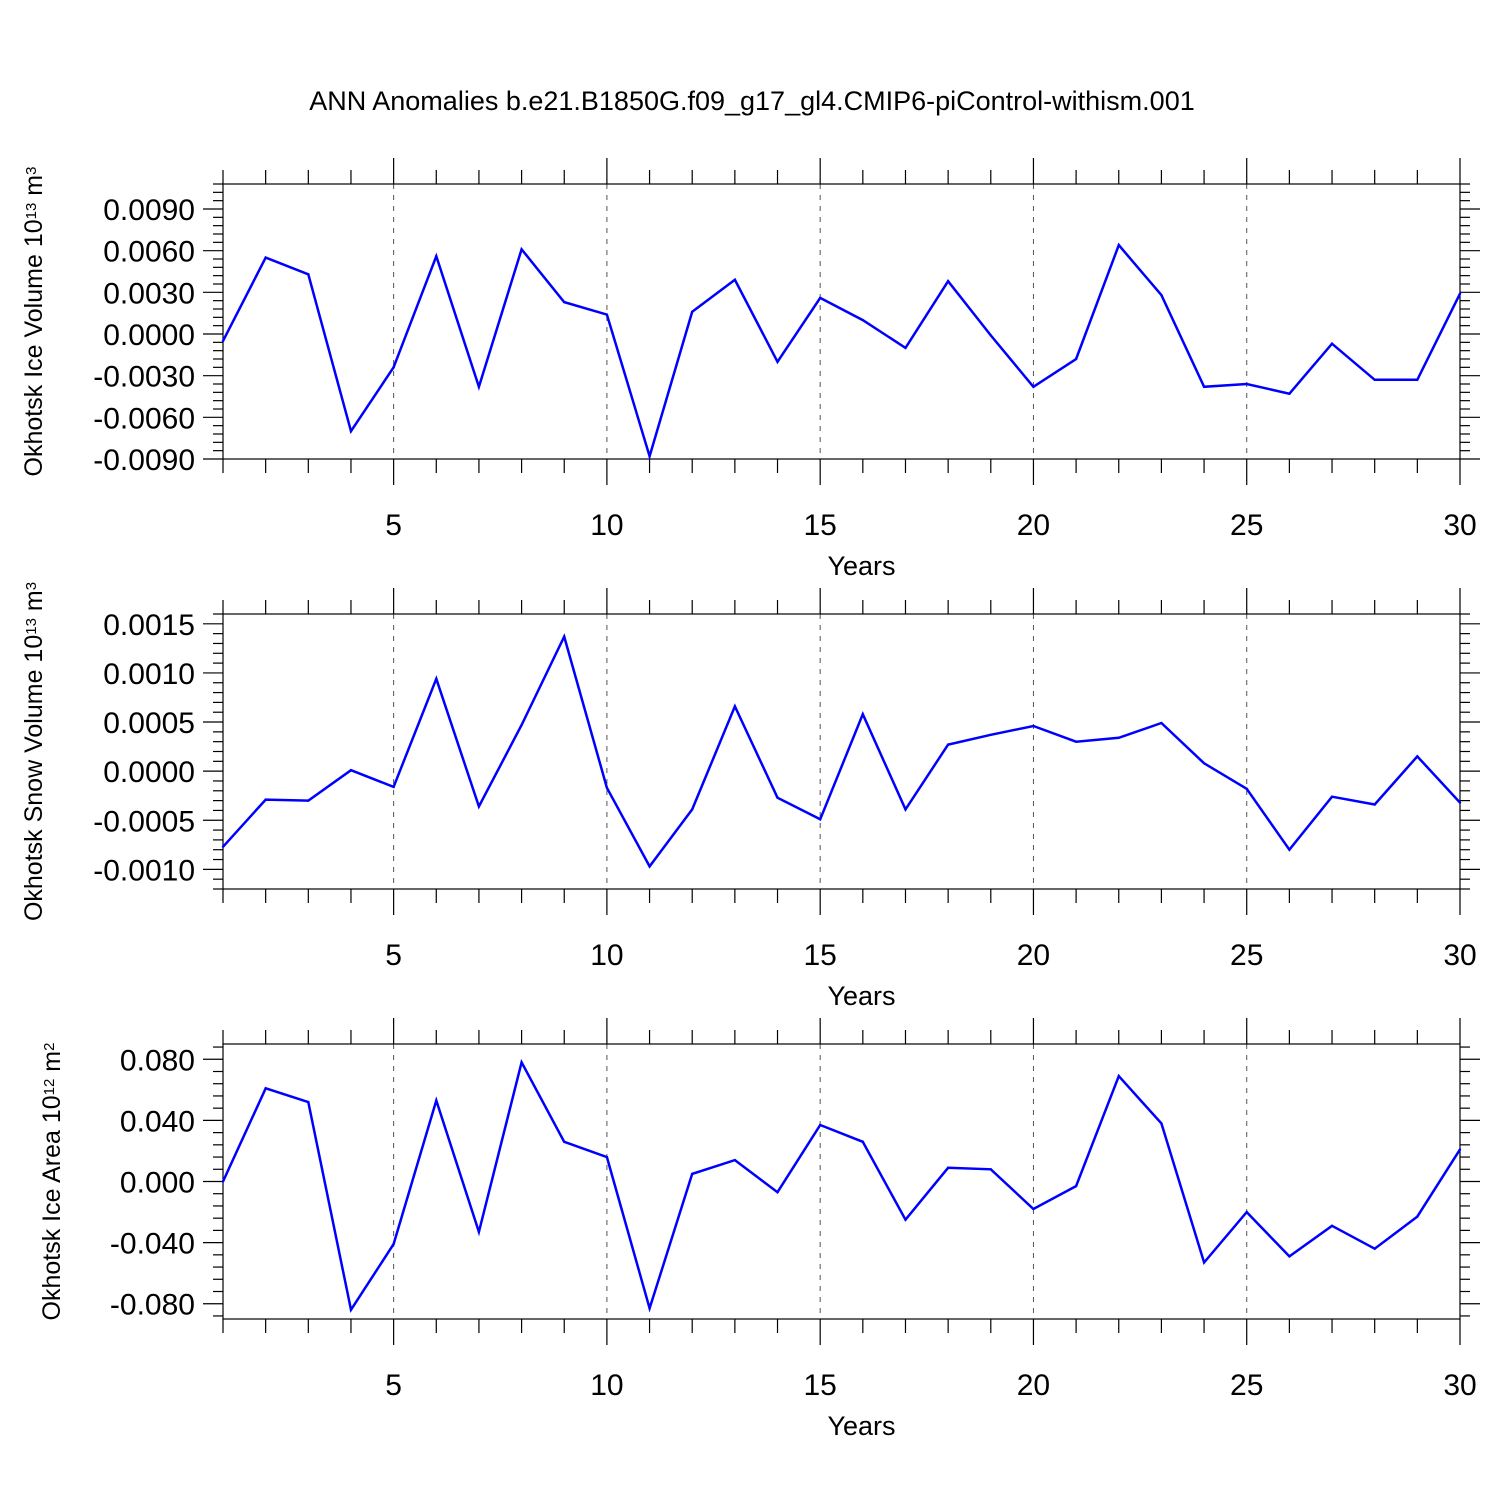  Describe the element at coordinates (1033, 525) in the screenshot. I see `panel-1-x-tick-label-4: 20` at that location.